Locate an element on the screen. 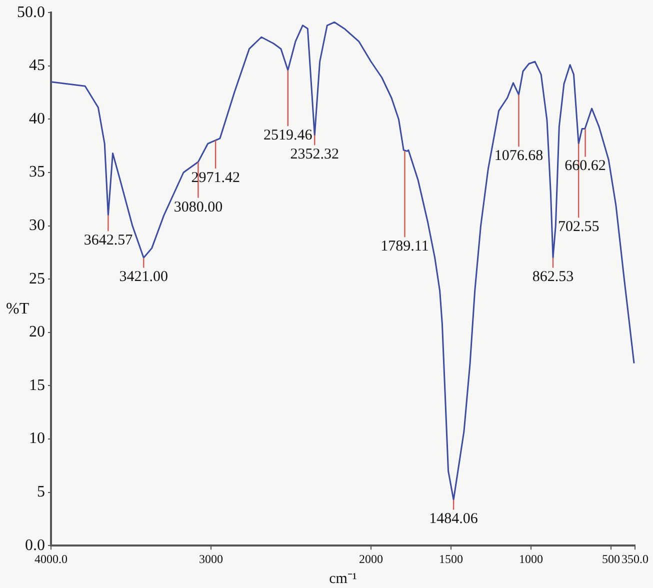 Image resolution: width=653 pixels, height=588 pixels. y-tick-label: 45 is located at coordinates (37, 65).